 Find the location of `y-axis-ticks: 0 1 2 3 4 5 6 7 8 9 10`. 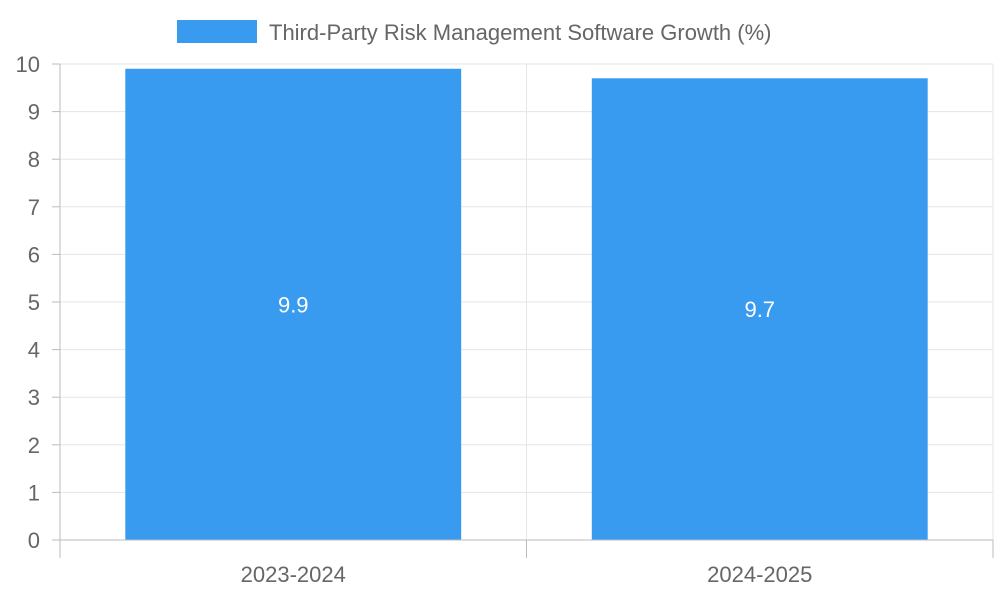

y-axis-ticks: 0 1 2 3 4 5 6 7 8 9 10 is located at coordinates (38, 302).